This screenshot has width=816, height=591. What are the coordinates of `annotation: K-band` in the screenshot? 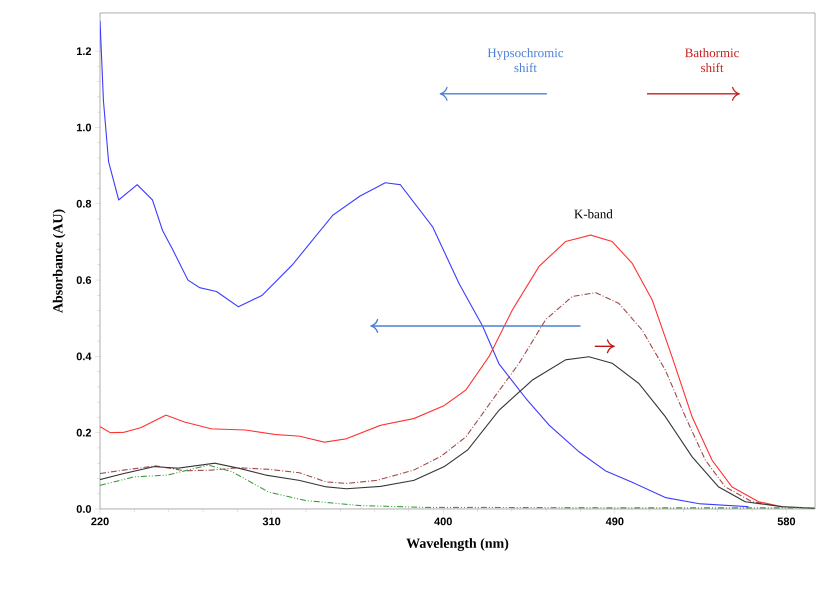 It's located at (593, 213).